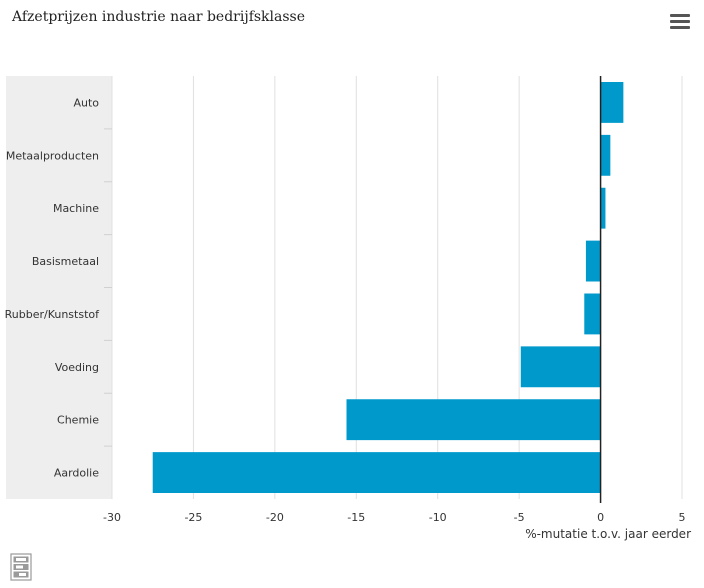 Image resolution: width=704 pixels, height=588 pixels. What do you see at coordinates (682, 517) in the screenshot?
I see `x-tick-label: 5` at bounding box center [682, 517].